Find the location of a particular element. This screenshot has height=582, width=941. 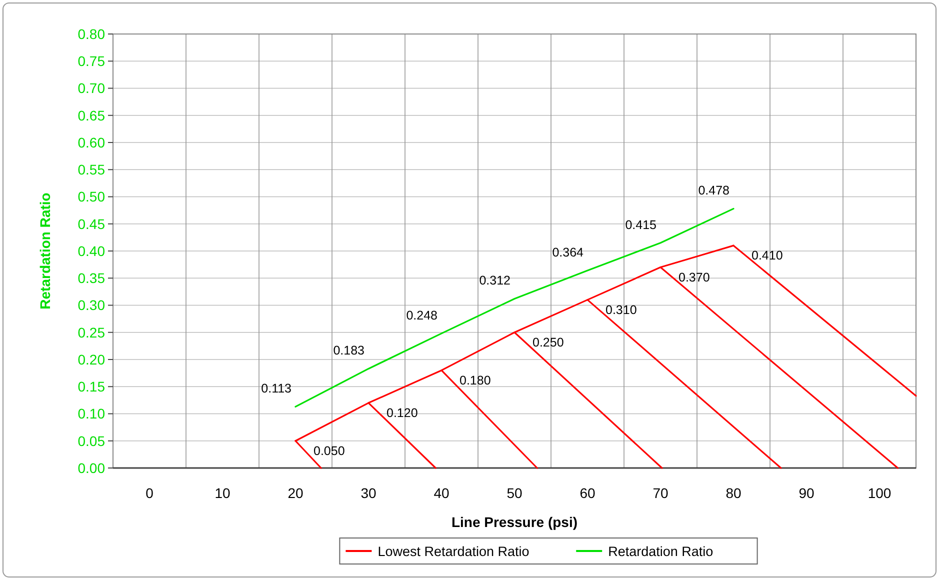

x-tick-label: 30 is located at coordinates (368, 493).